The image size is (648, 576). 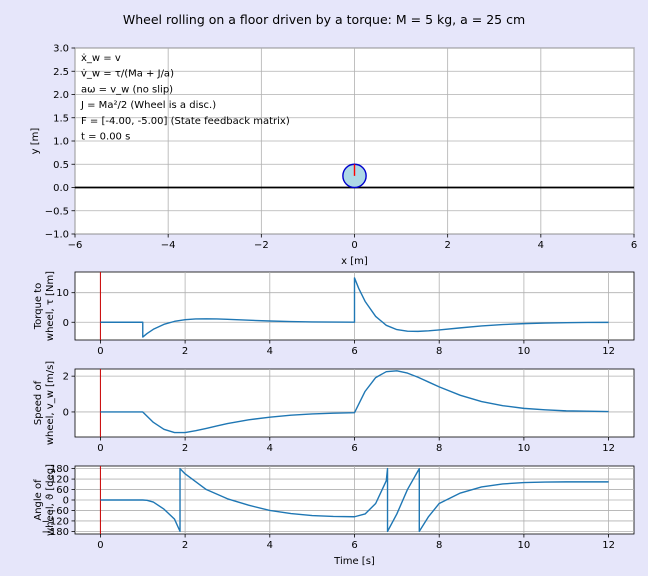 I want to click on speed-y-tick-label: 0, so click(x=66, y=412).